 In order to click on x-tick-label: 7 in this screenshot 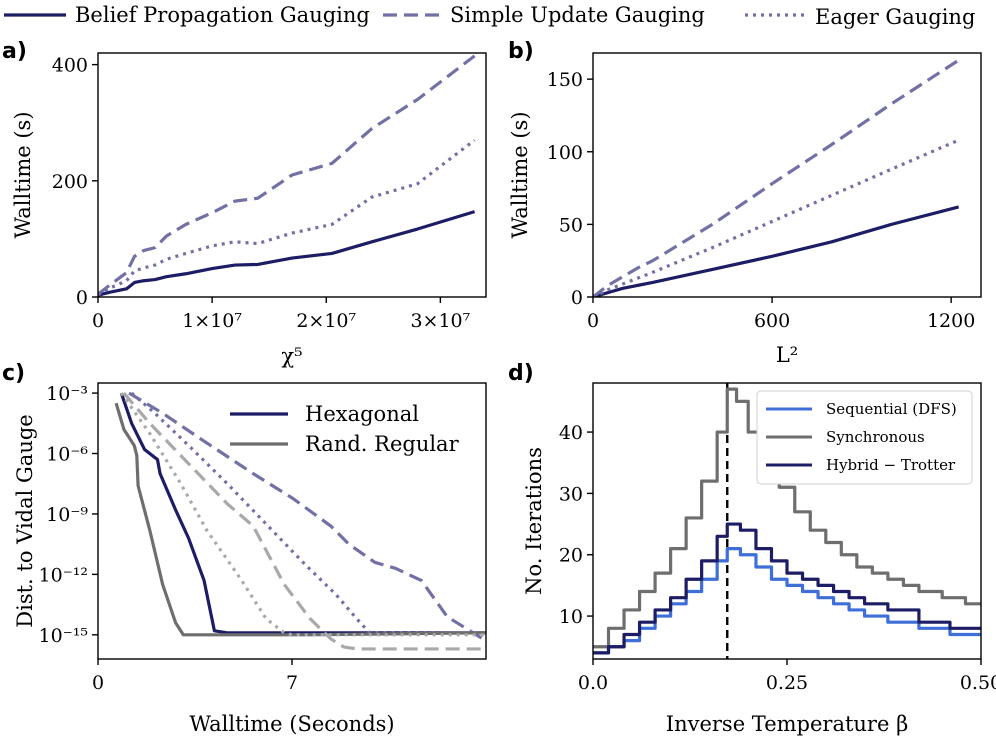, I will do `click(292, 683)`.